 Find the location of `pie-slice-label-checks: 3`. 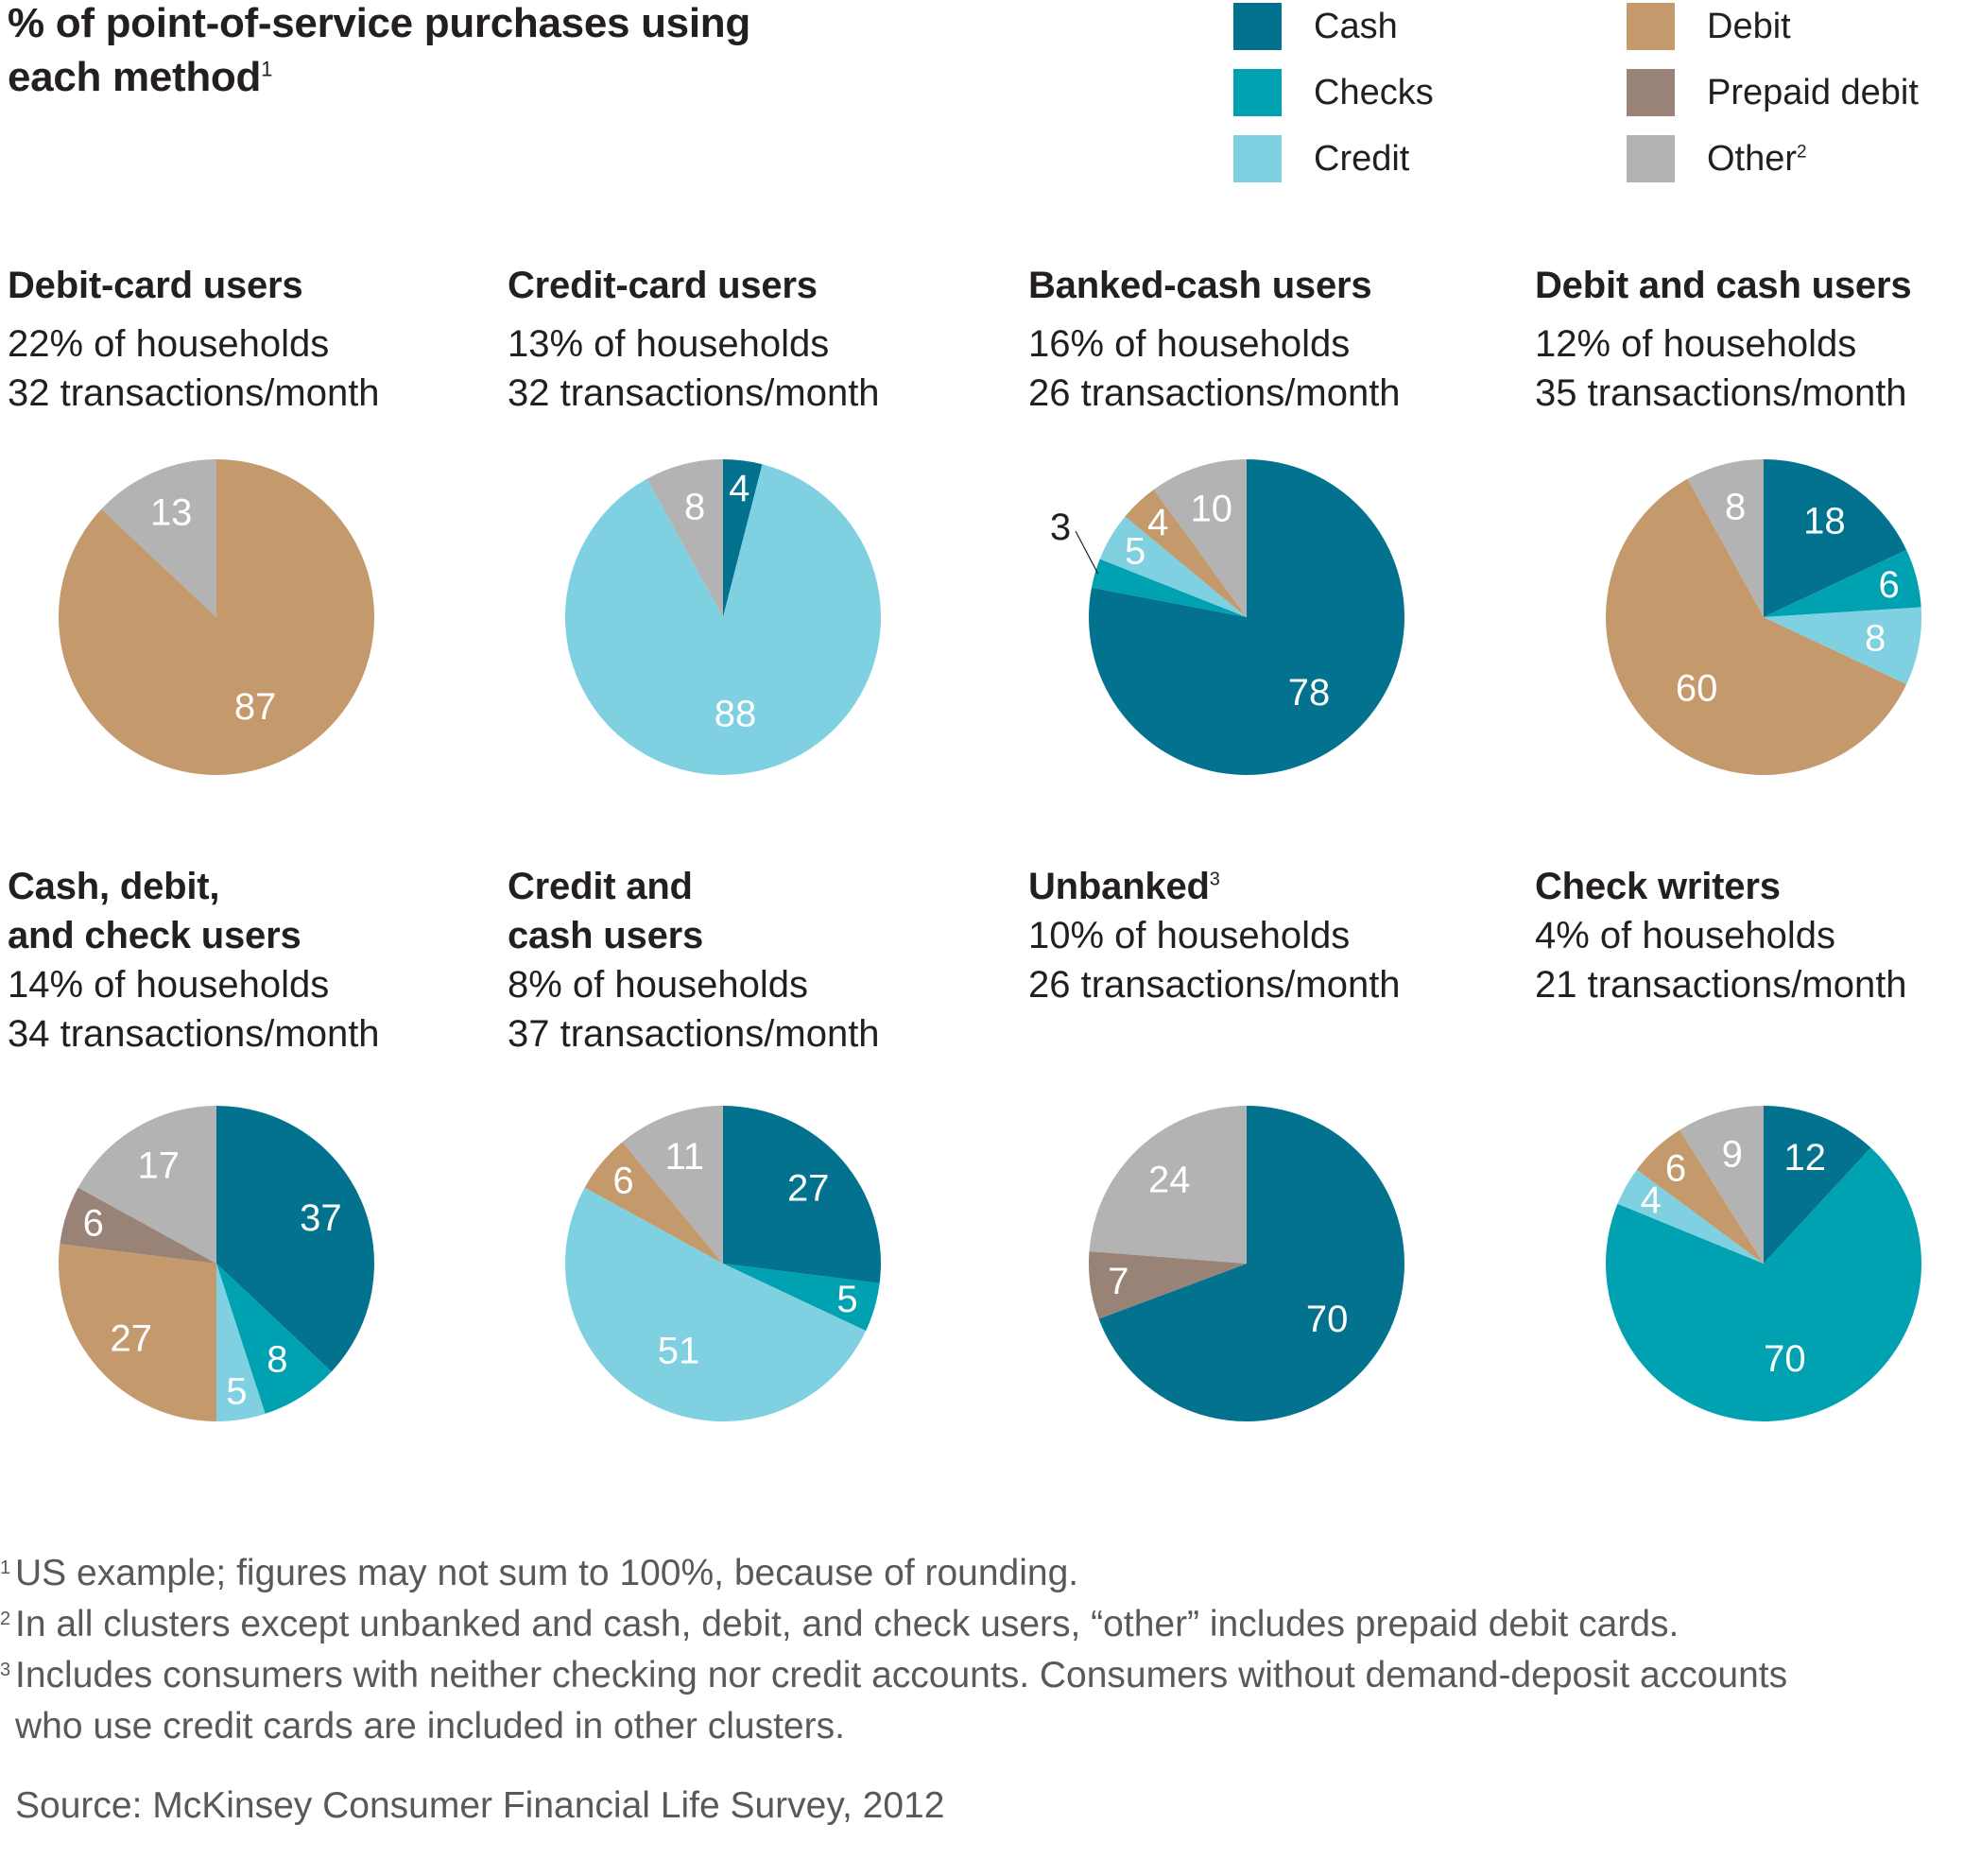

pie-slice-label-checks: 3 is located at coordinates (1060, 528).